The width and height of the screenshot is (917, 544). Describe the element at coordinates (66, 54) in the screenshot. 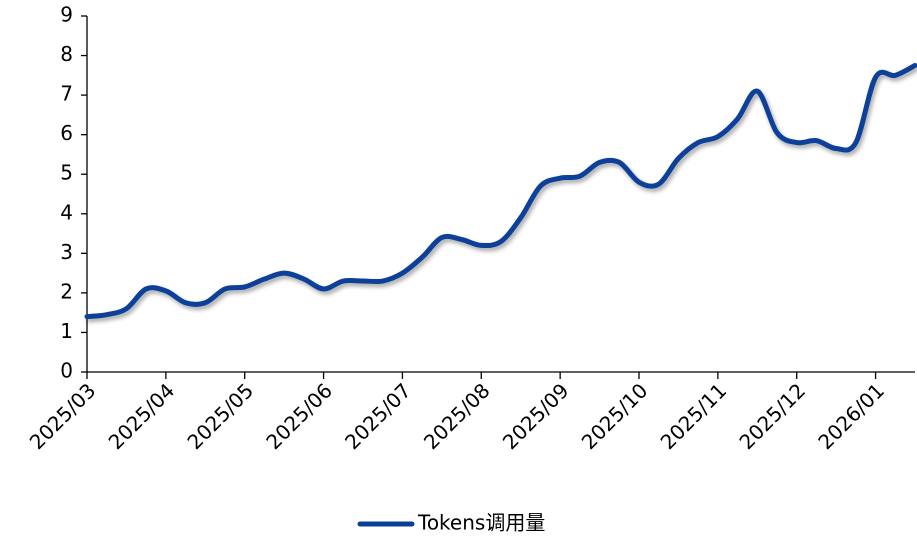

I see `y-tick-label: 8` at that location.